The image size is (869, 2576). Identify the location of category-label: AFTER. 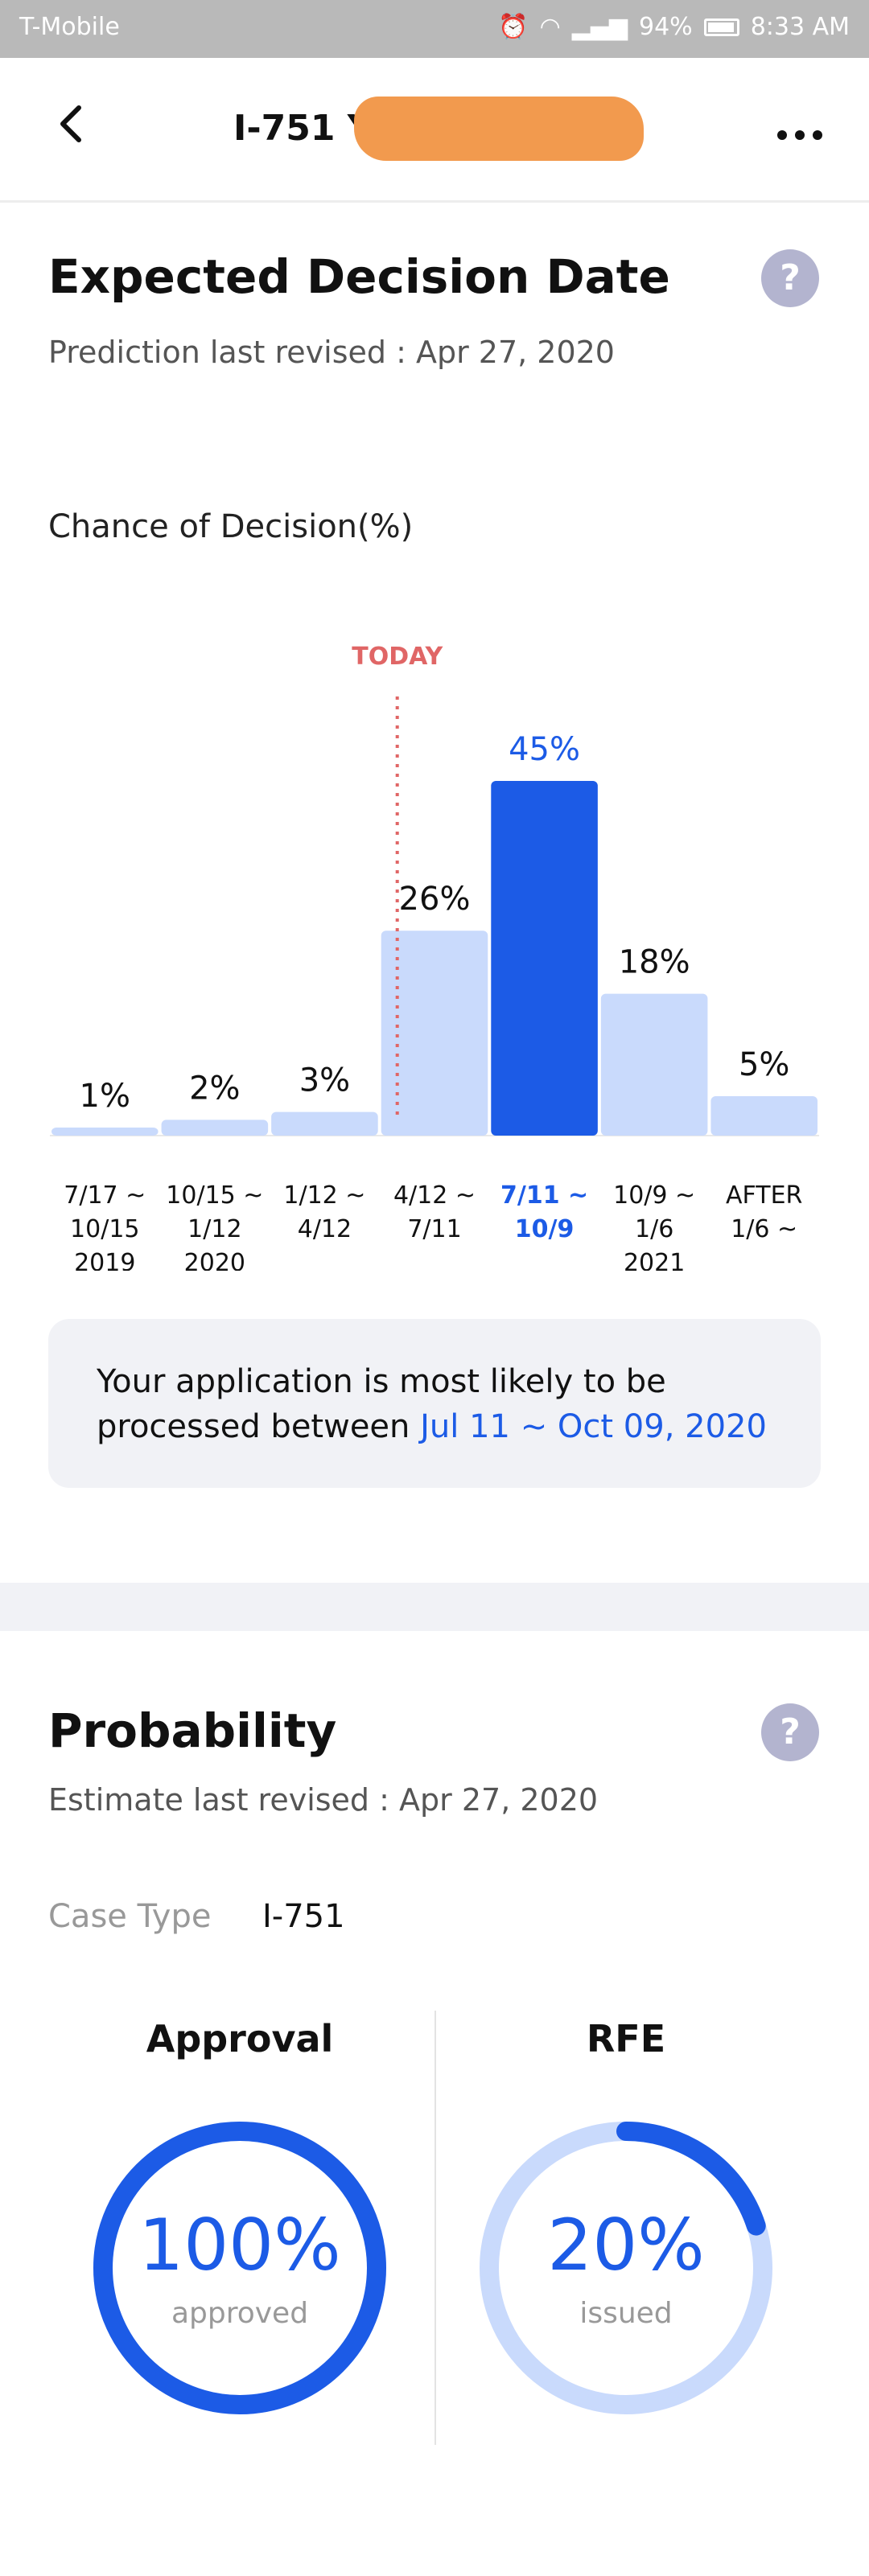
(764, 1195).